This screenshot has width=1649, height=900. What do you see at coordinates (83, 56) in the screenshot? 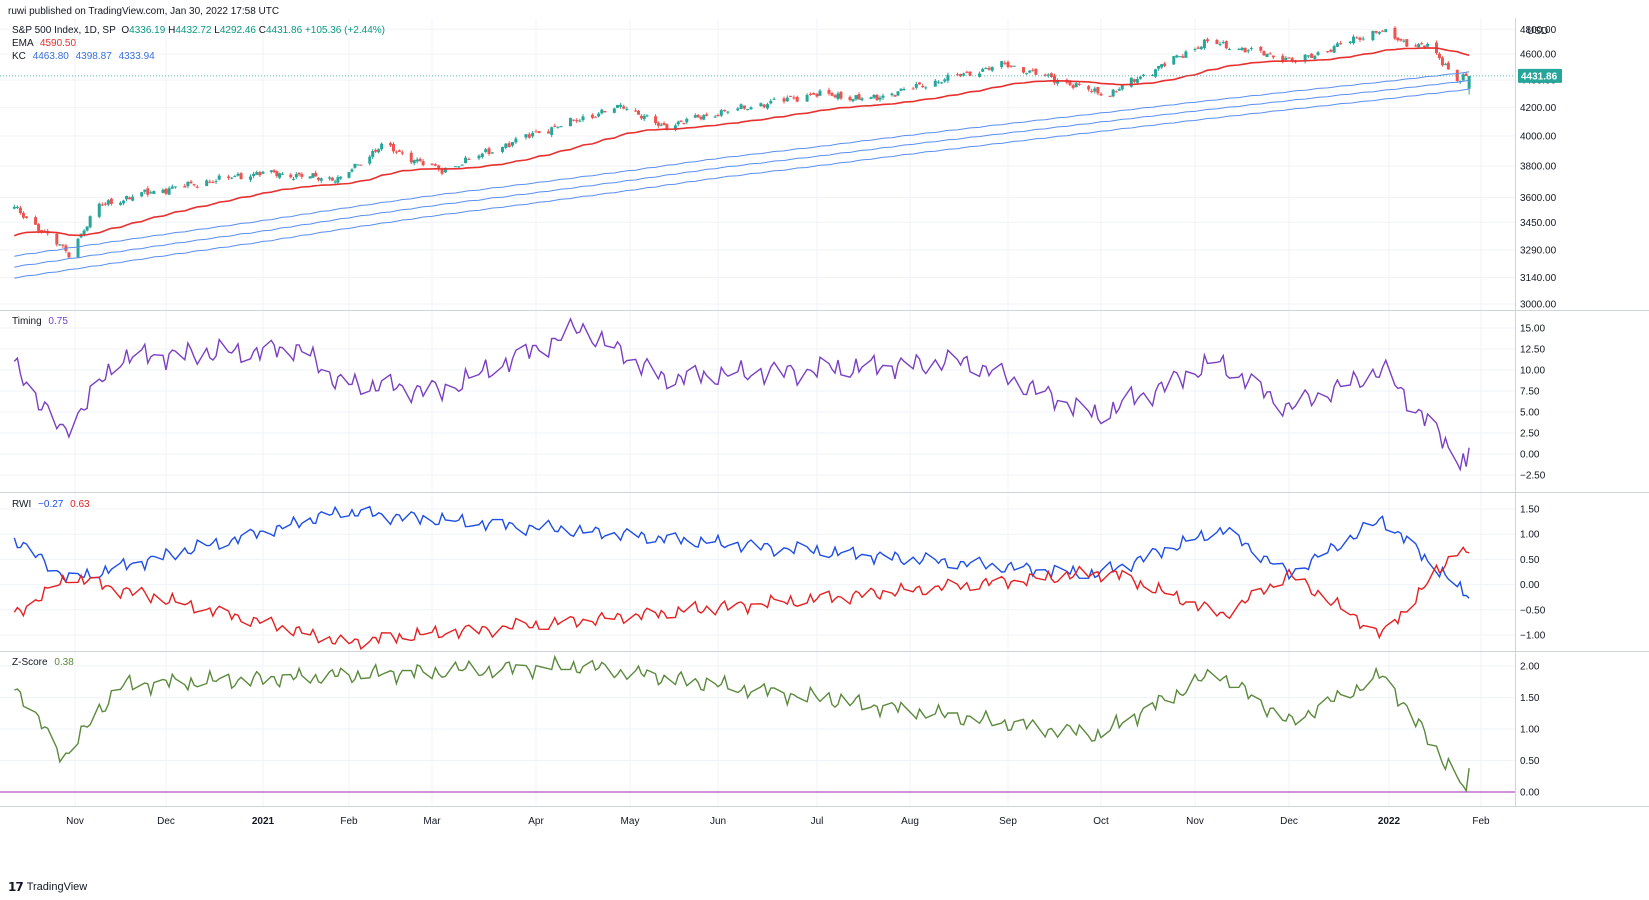
I see `legend-kc: KC 4463.80 4398.87 4333.94` at bounding box center [83, 56].